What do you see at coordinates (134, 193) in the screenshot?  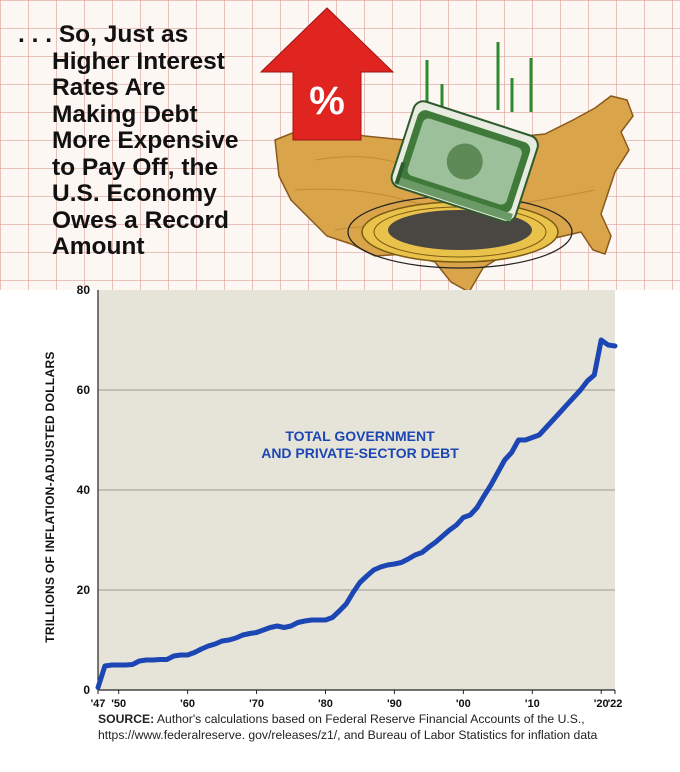 I see `headline-line: U.S. Economy` at bounding box center [134, 193].